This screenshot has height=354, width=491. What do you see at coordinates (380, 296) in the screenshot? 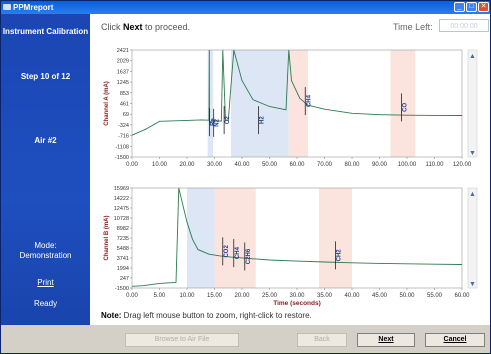
I see `x-tick-label: 45.00` at bounding box center [380, 296].